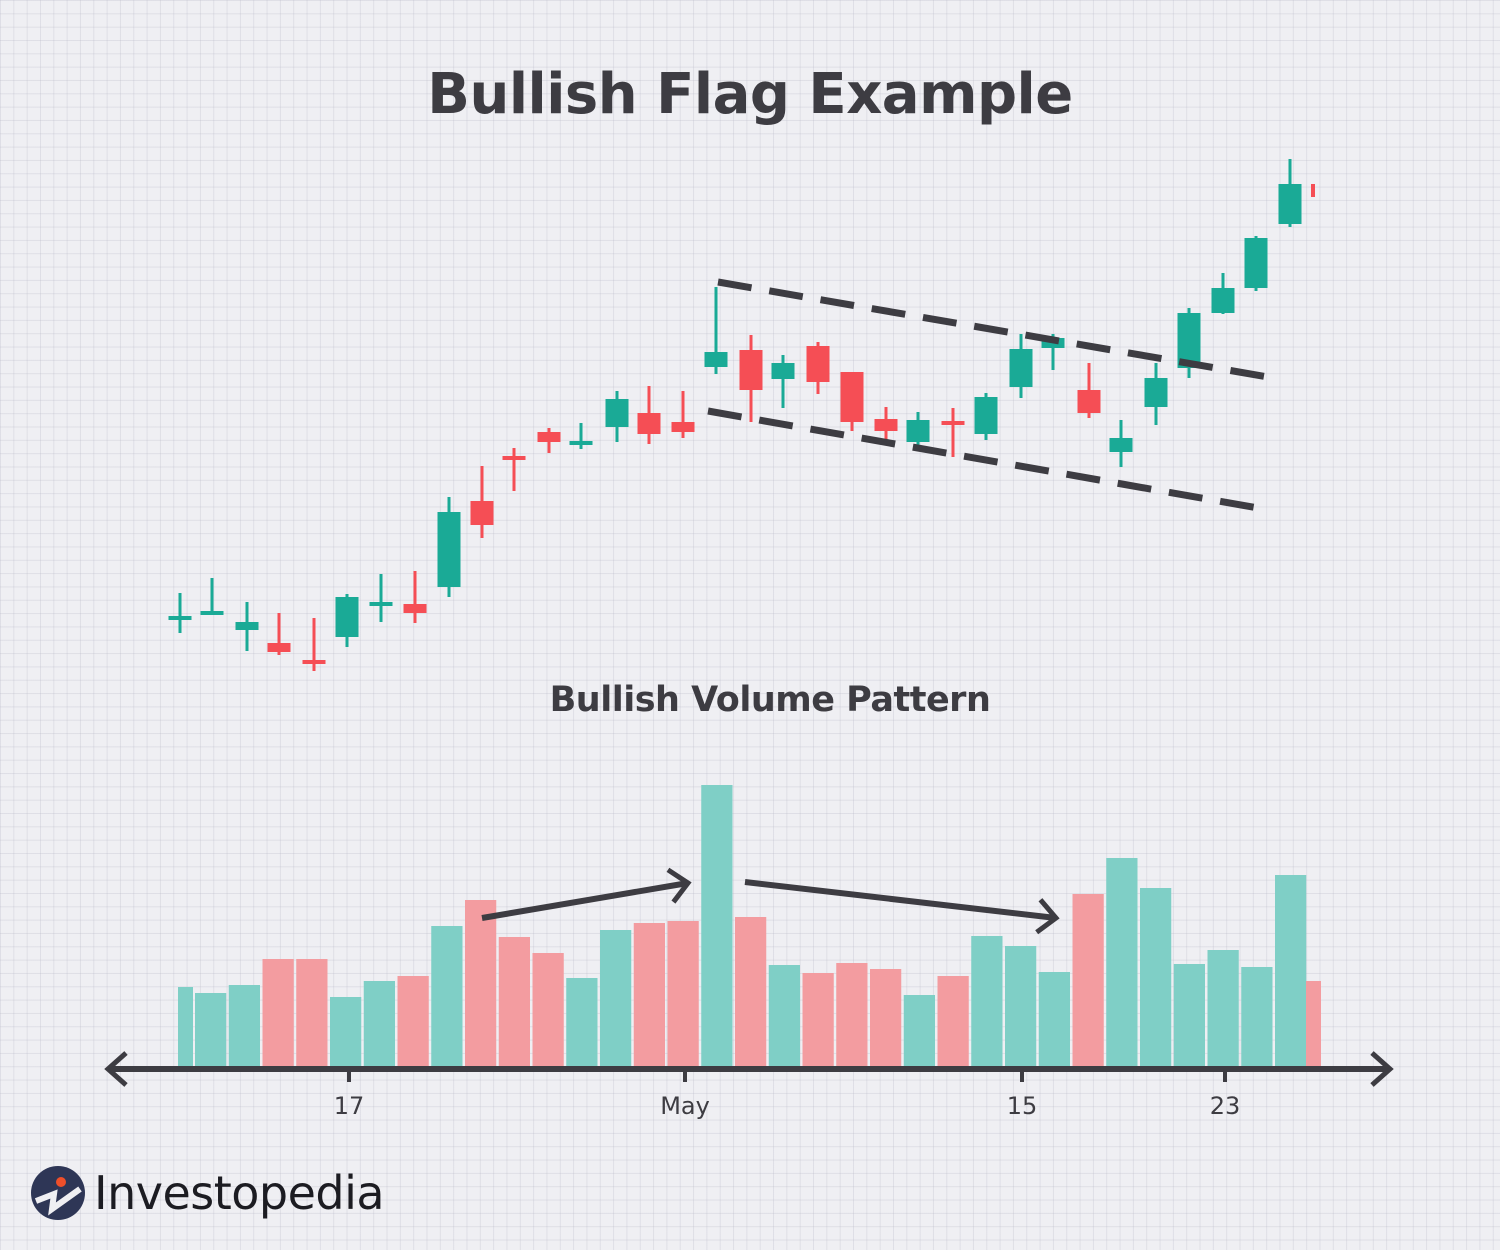 The width and height of the screenshot is (1500, 1250). Describe the element at coordinates (58, 1193) in the screenshot. I see `investopedia-logo-icon` at that location.